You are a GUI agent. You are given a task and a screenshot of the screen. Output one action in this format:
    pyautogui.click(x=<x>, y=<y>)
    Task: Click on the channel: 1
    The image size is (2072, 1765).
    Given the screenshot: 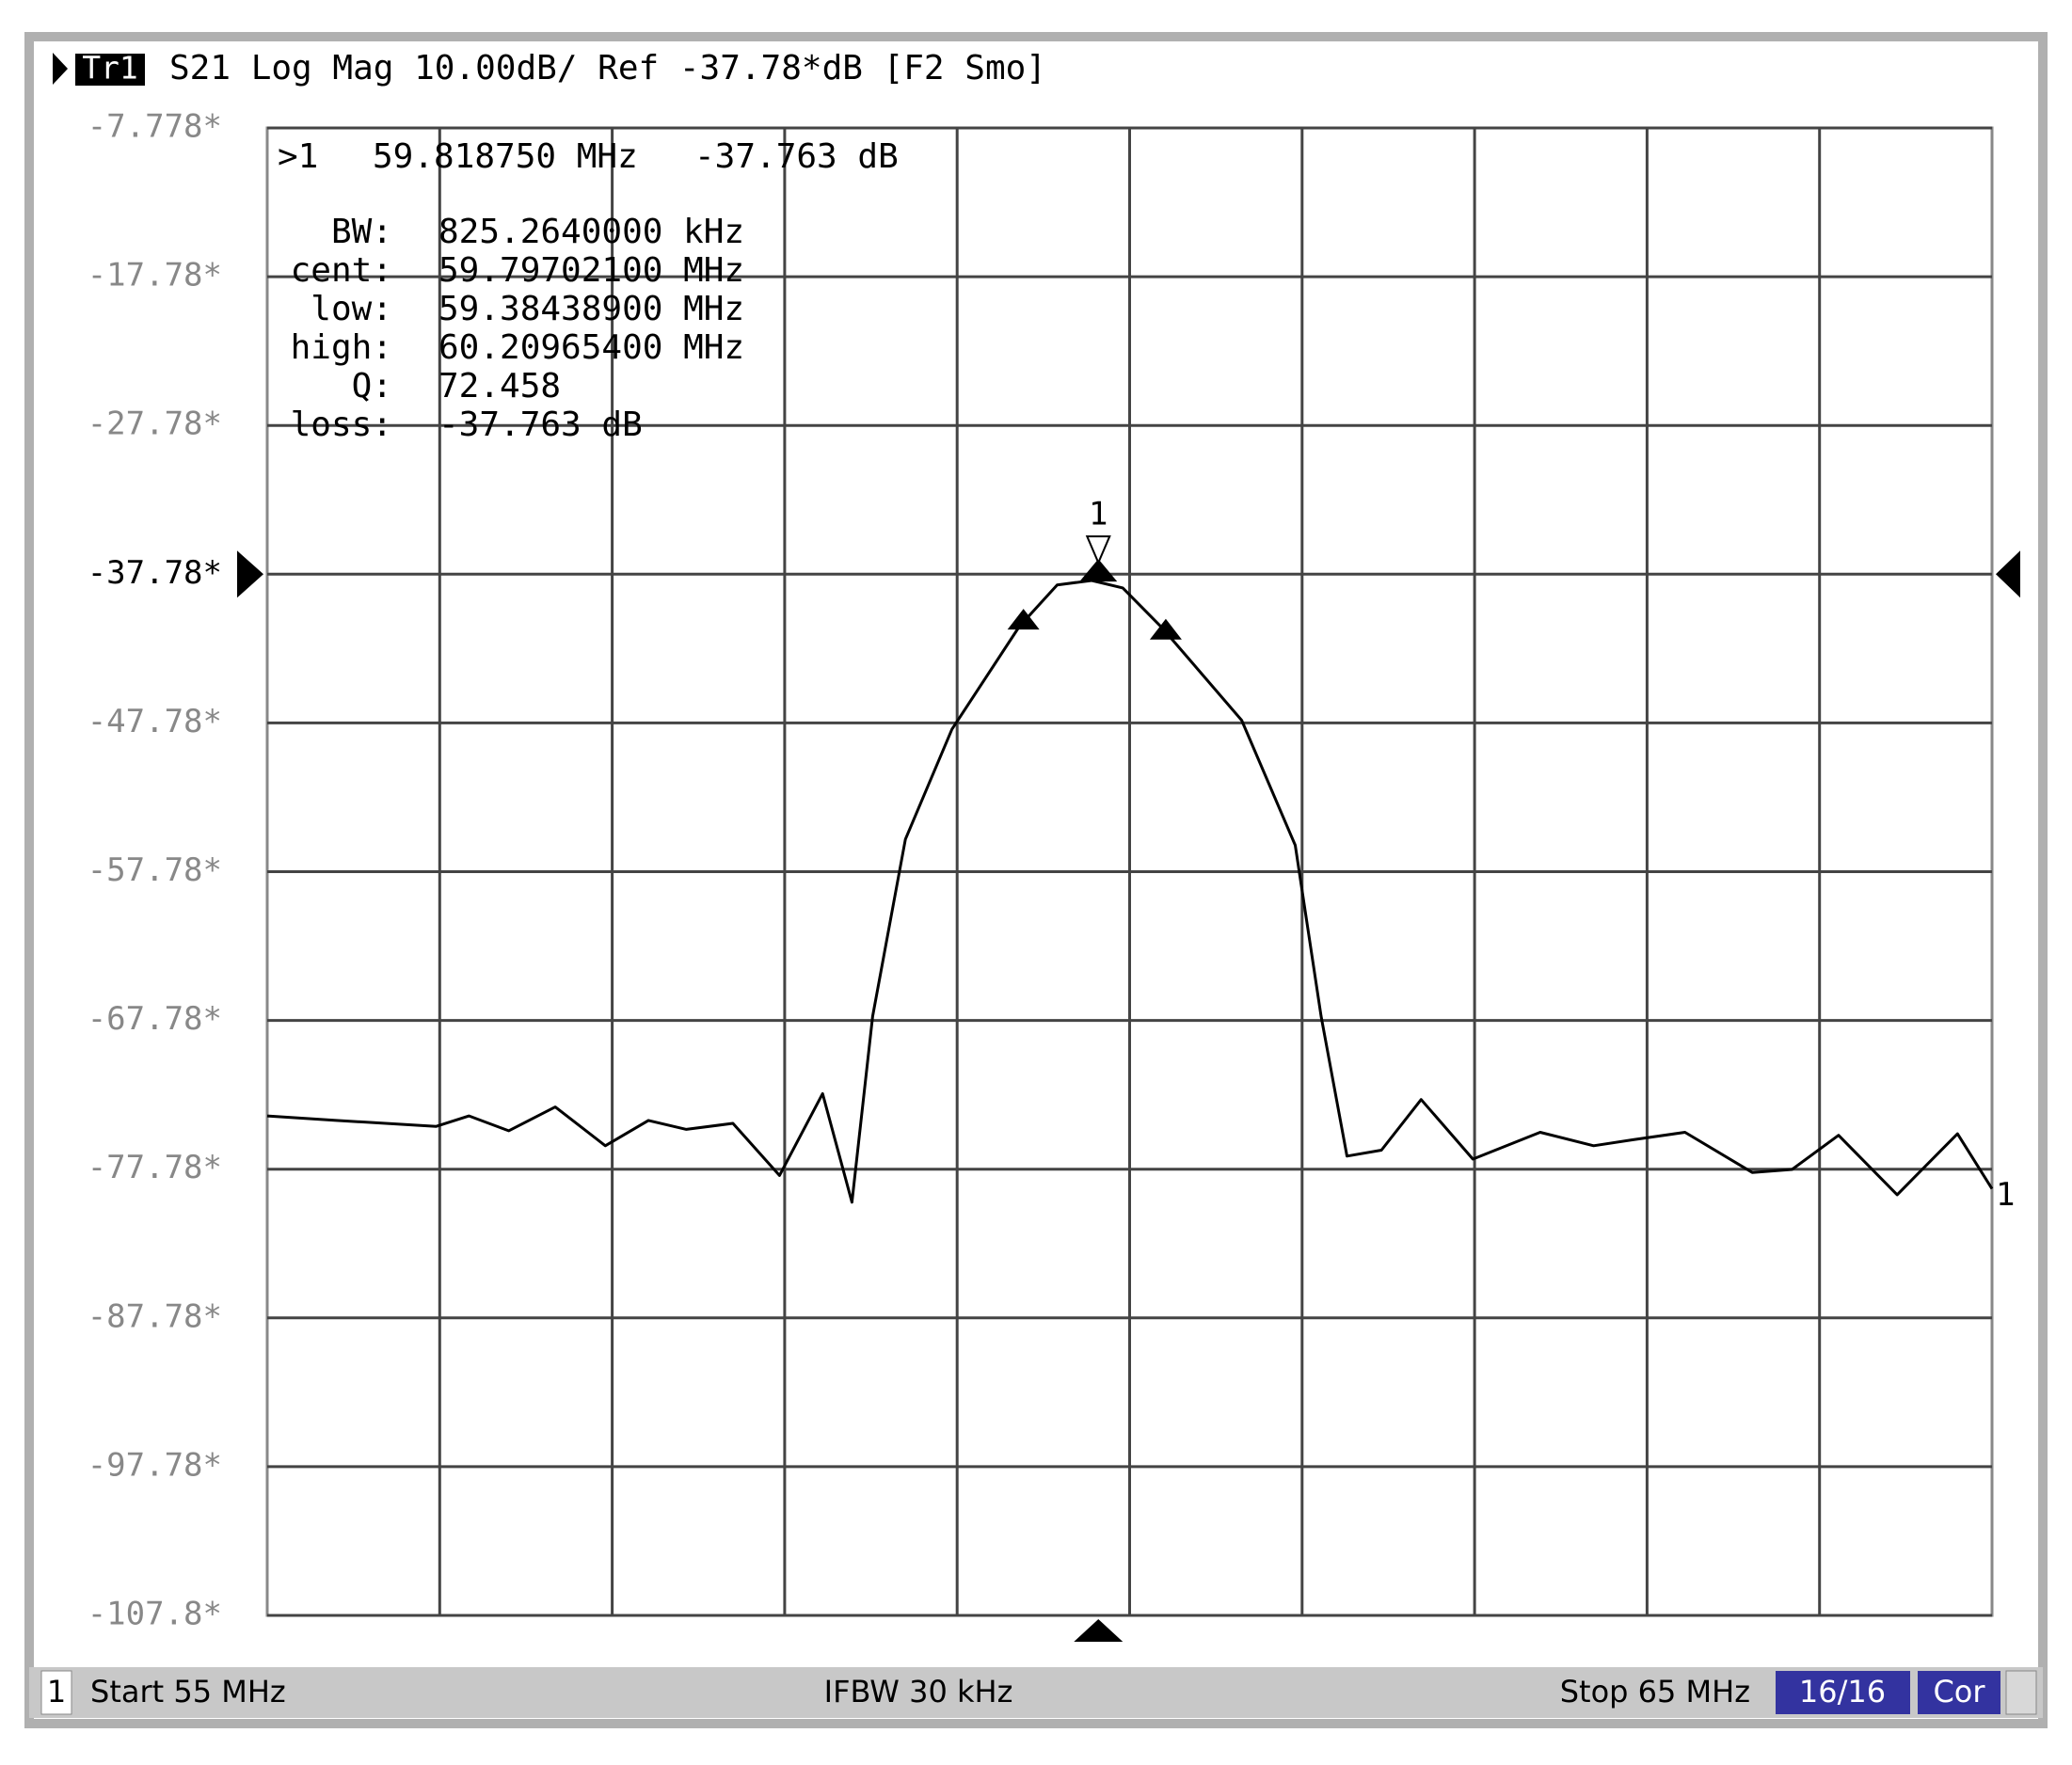 What is the action you would take?
    pyautogui.click(x=56, y=1691)
    